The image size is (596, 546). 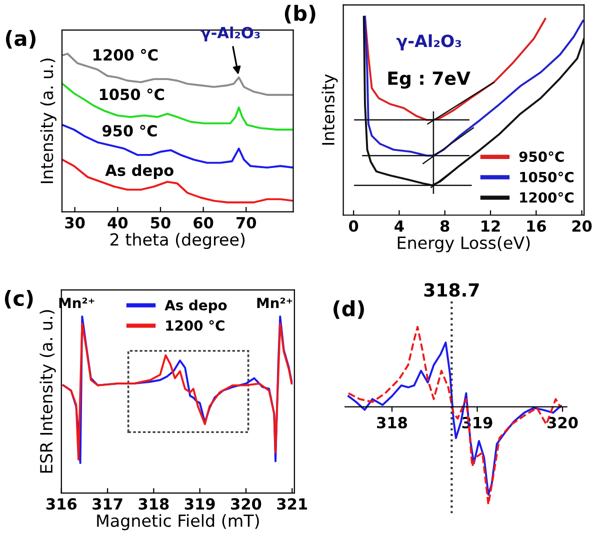 What do you see at coordinates (582, 226) in the screenshot?
I see `x-tick-label: 20` at bounding box center [582, 226].